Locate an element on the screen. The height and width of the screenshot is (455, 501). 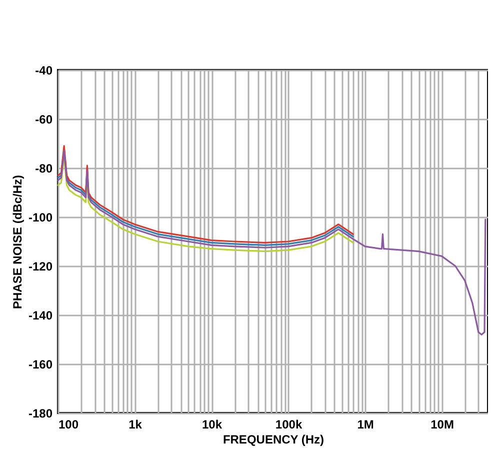
x-tick-label: 100 is located at coordinates (68, 425).